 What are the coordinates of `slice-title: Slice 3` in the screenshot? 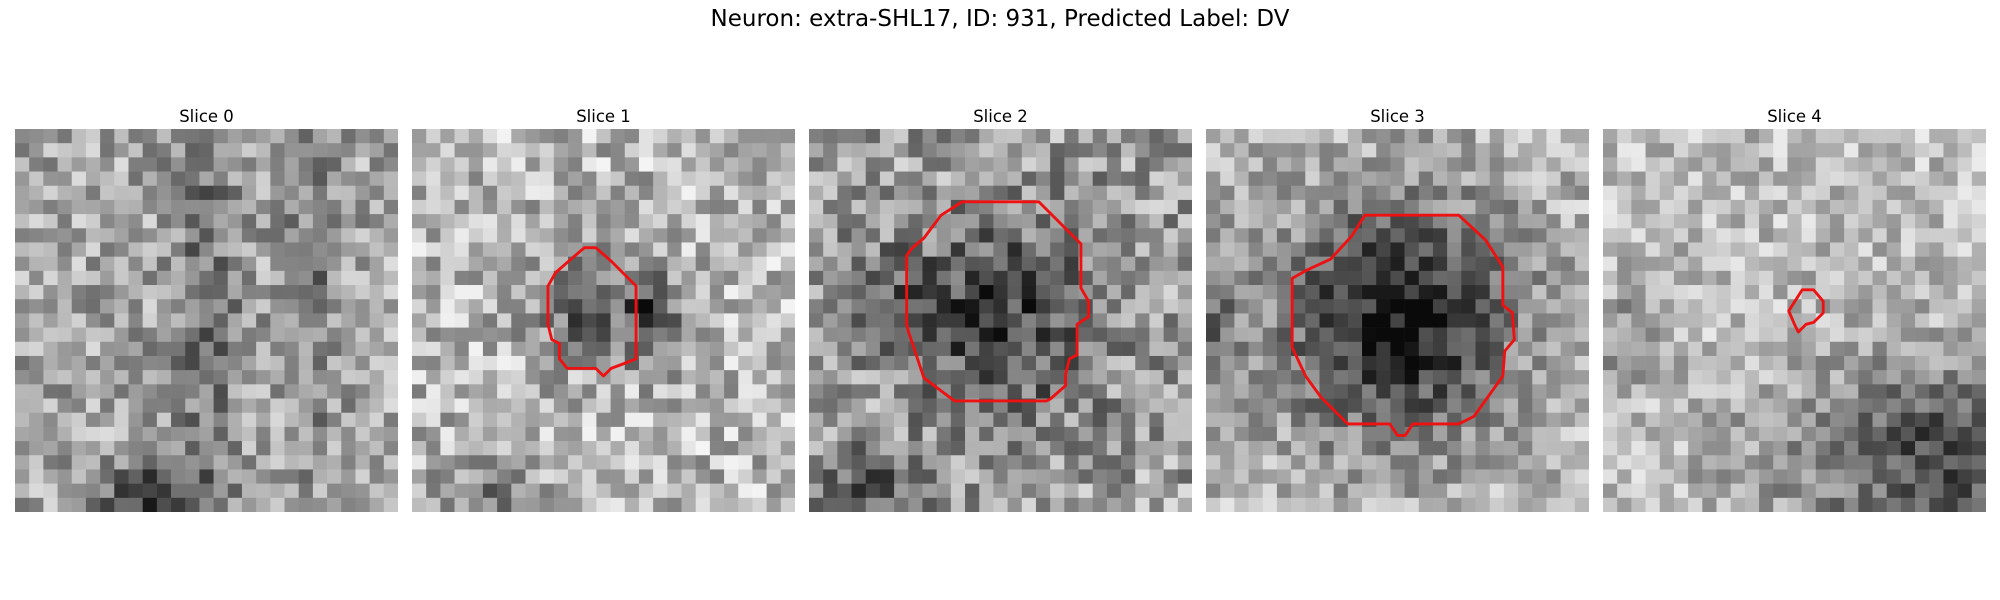 It's located at (1397, 116).